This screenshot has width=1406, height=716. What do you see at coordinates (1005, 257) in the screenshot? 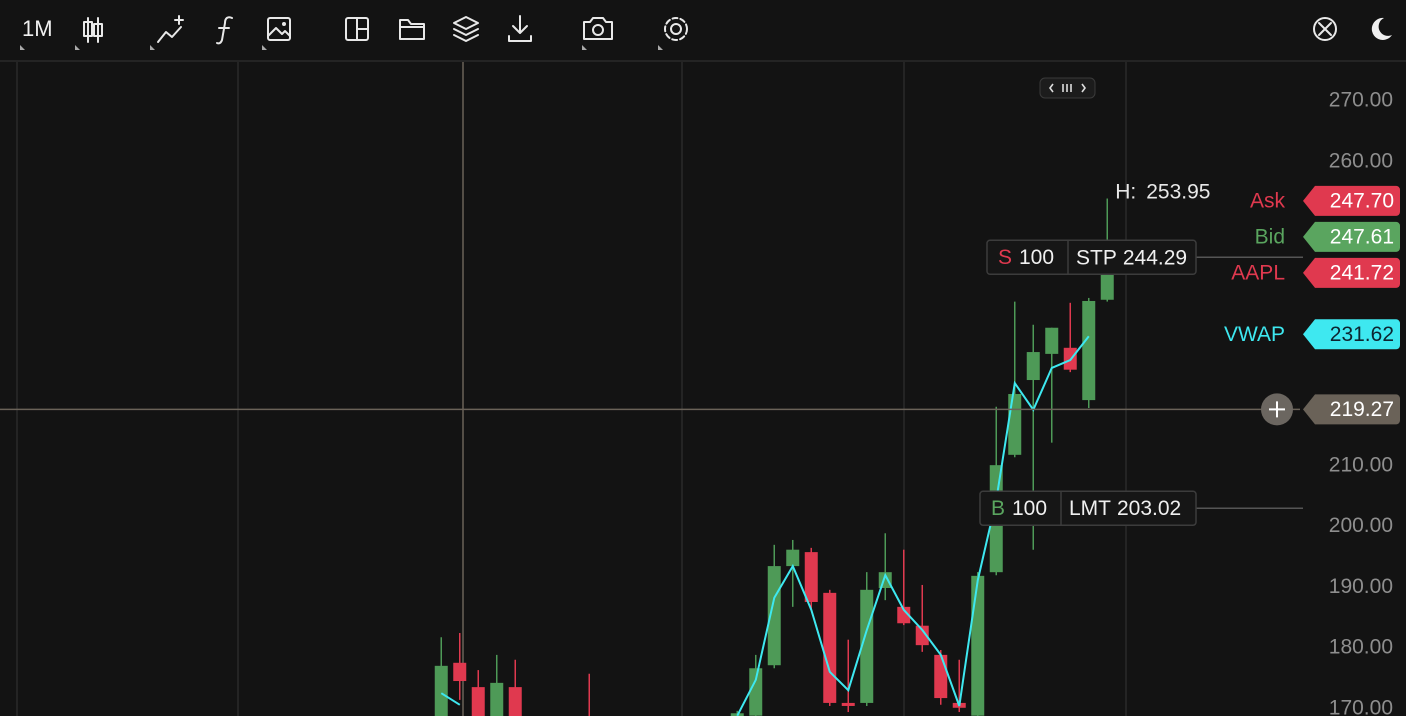
I see `order-side: S` at bounding box center [1005, 257].